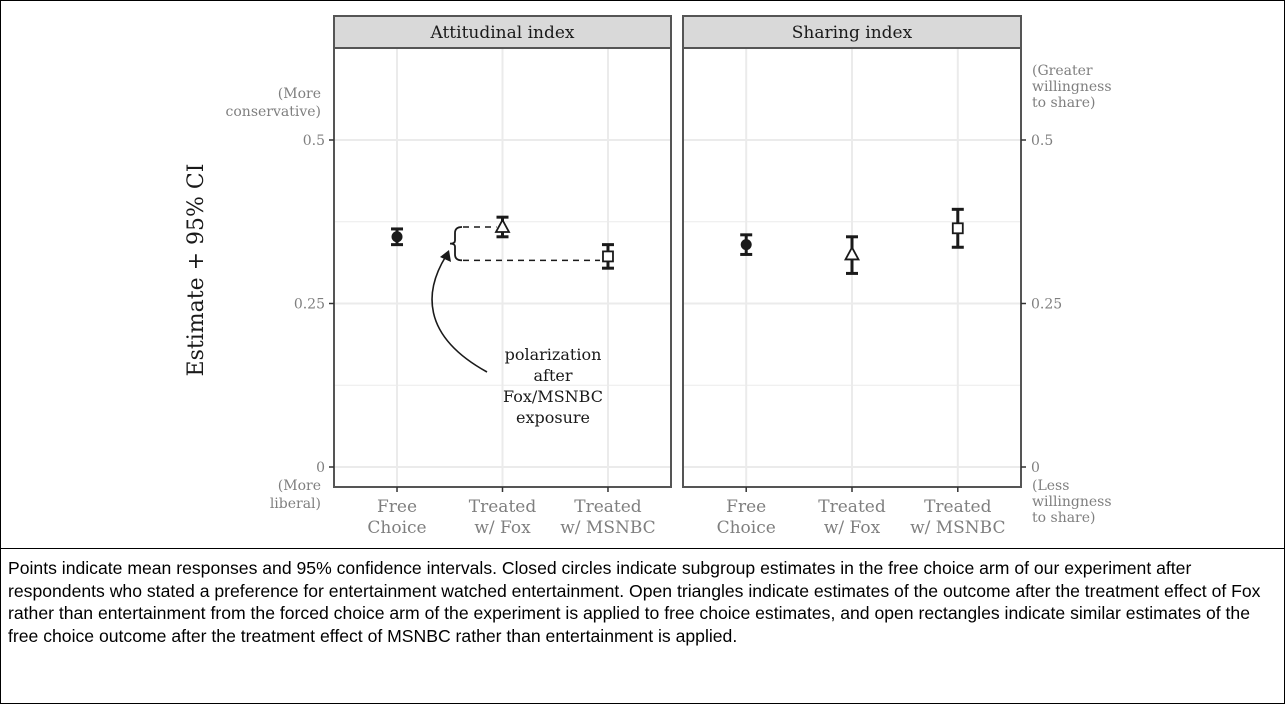 This screenshot has width=1285, height=704. I want to click on facet-strip-title: Attitudinal index, so click(501, 33).